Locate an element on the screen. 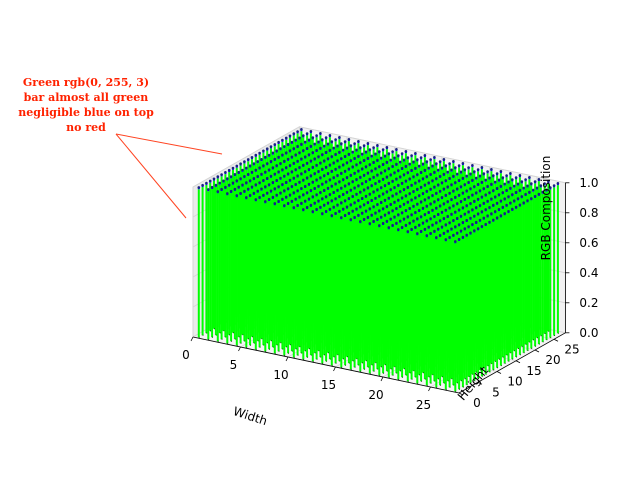 The width and height of the screenshot is (640, 480). annotation-arrow-top is located at coordinates (169, 144).